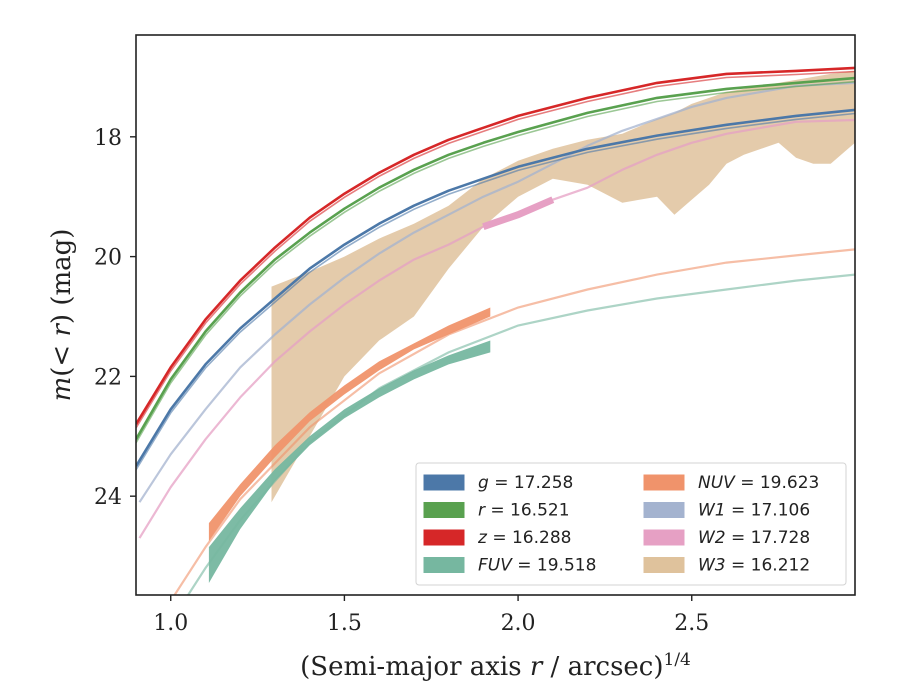 This screenshot has width=900, height=700. I want to click on legend-w3-label: W3 = 16.212, so click(754, 566).